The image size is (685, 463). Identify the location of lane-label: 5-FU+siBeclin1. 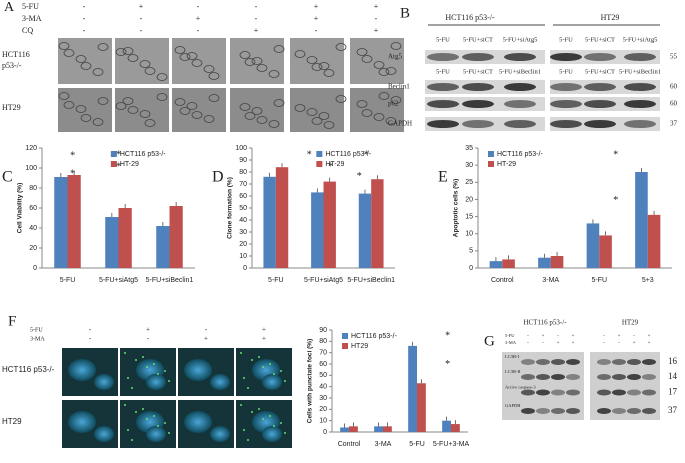
(640, 71).